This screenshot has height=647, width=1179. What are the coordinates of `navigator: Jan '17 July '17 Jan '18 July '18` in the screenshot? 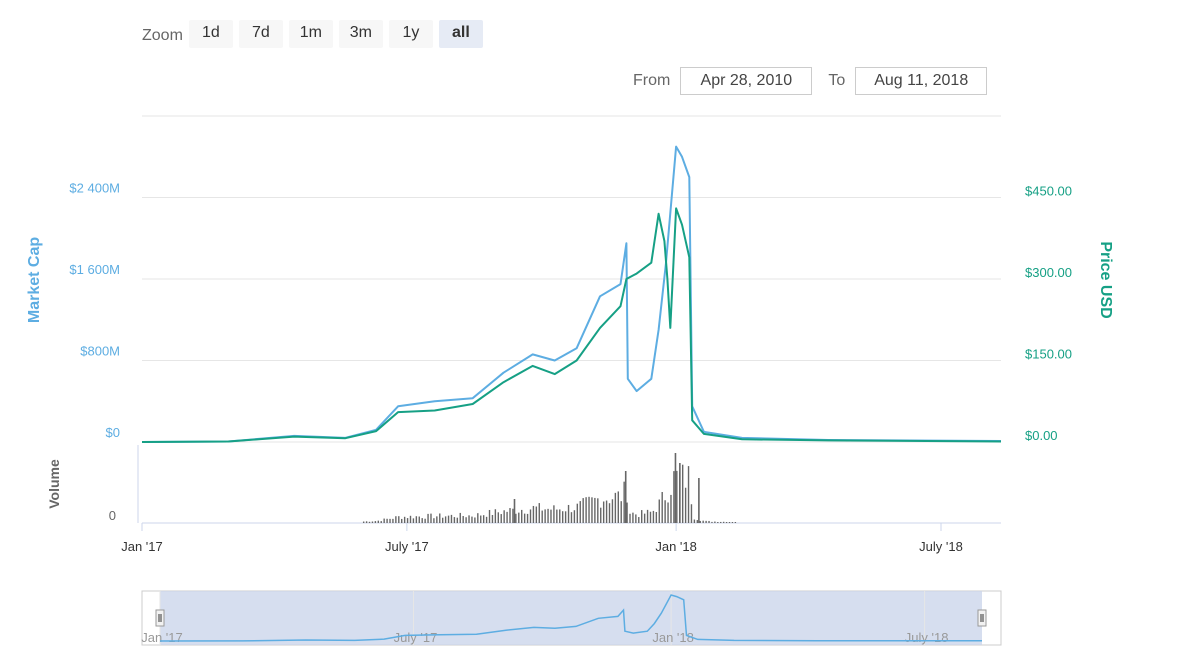 It's located at (571, 618).